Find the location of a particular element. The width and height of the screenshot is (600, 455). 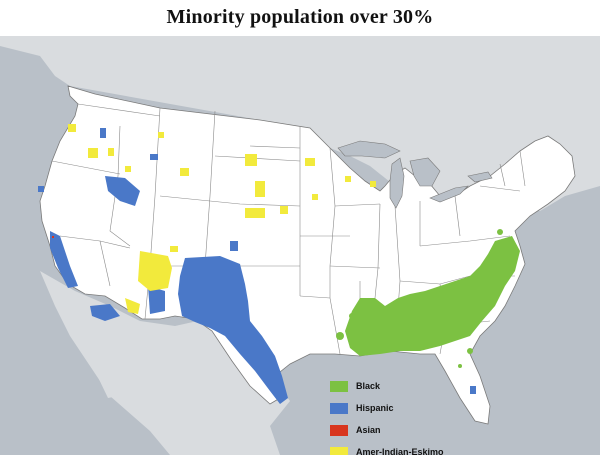

legend-label-black: Black is located at coordinates (368, 386).